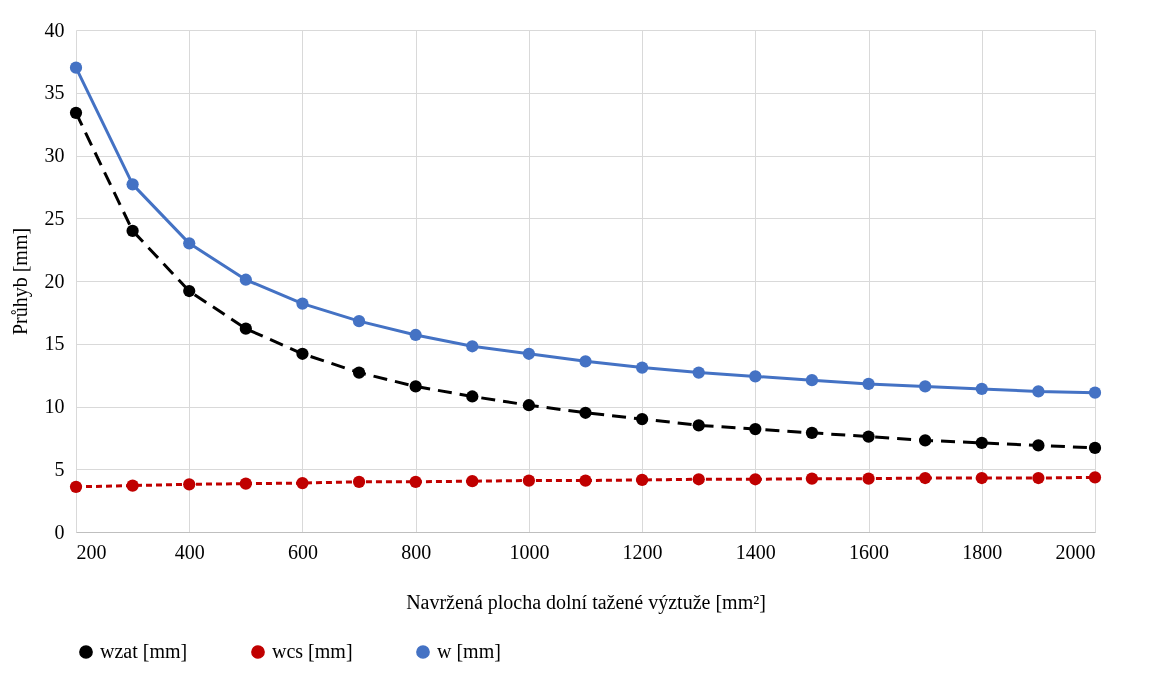 This screenshot has height=700, width=1166. Describe the element at coordinates (302, 551) in the screenshot. I see `x-tick-label: 600` at that location.